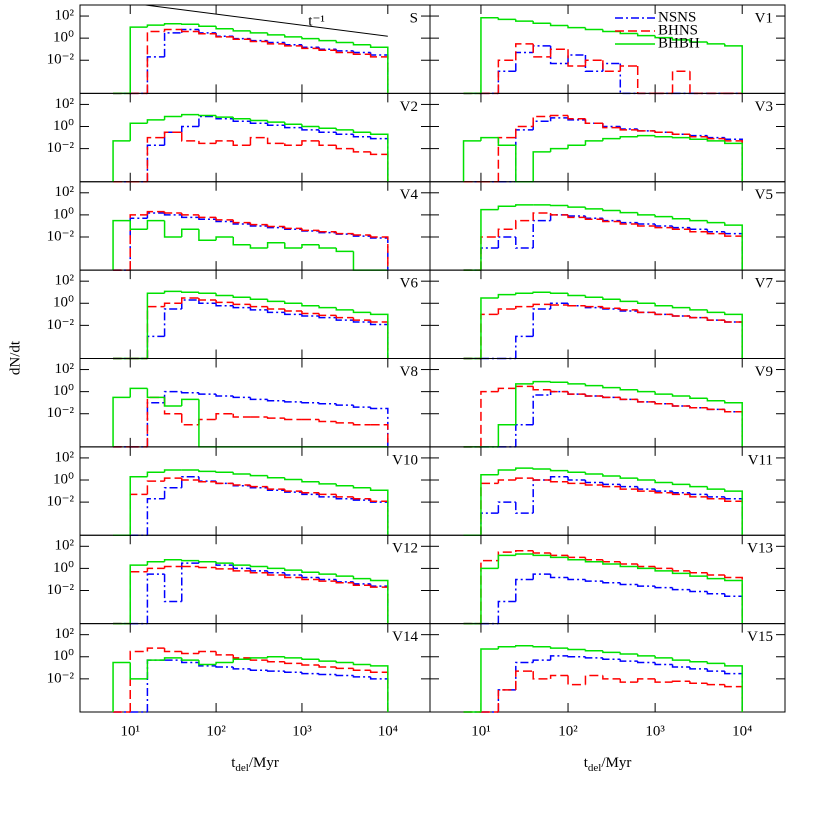 The width and height of the screenshot is (830, 830). Describe the element at coordinates (65, 192) in the screenshot. I see `y-tick-label: 10²` at that location.